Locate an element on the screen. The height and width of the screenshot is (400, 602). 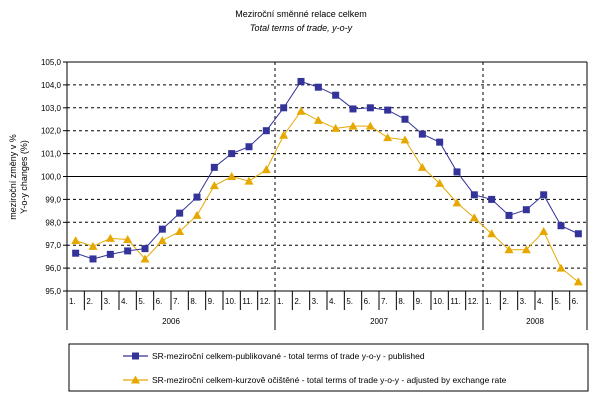
y-tick-label: 102,0 is located at coordinates (51, 131).